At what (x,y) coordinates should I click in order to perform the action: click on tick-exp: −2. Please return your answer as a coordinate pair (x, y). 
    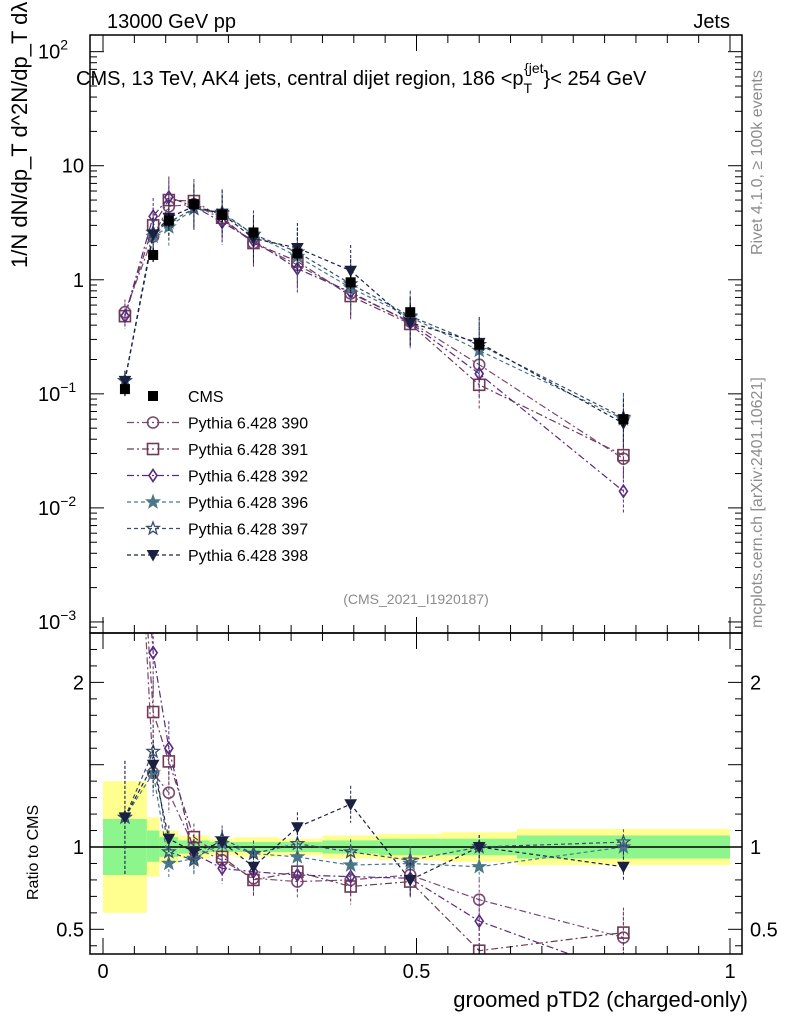
    Looking at the image, I should click on (68, 501).